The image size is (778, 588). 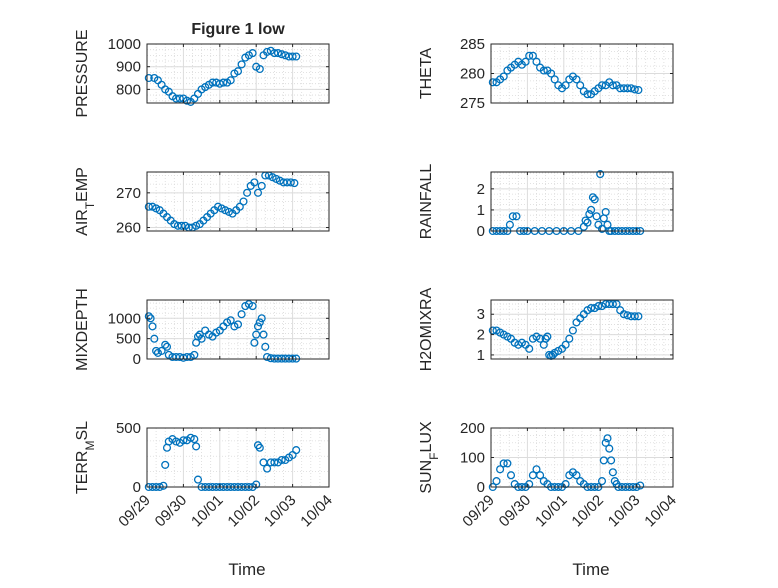 I want to click on y-tick-label: 3, so click(x=481, y=314).